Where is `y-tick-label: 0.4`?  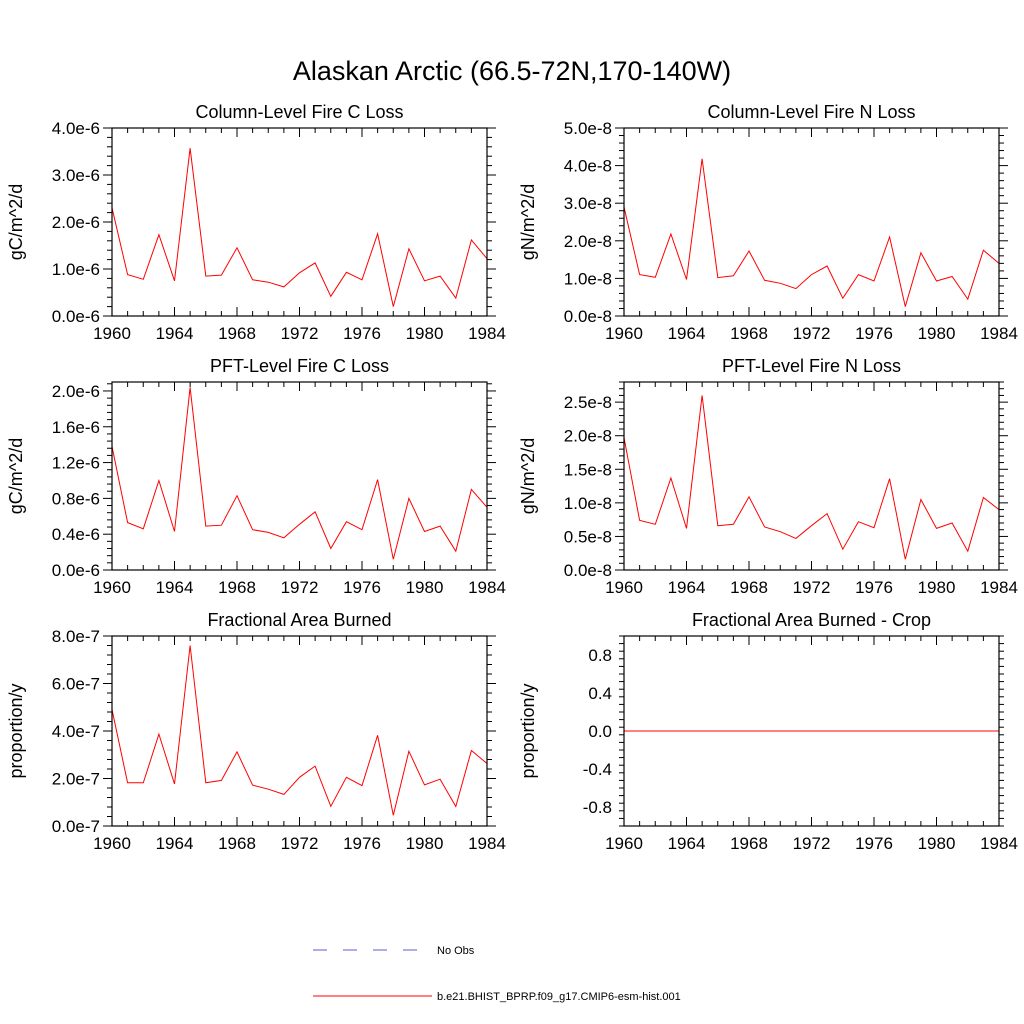 y-tick-label: 0.4 is located at coordinates (600, 693).